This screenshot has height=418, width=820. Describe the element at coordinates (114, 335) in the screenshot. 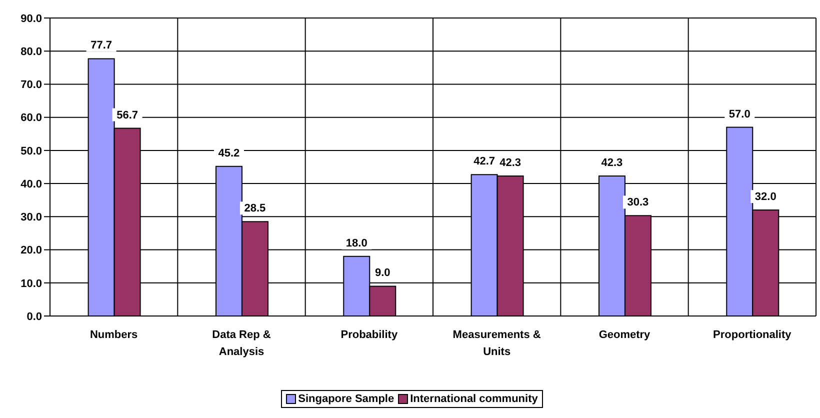

I see `x-tick-label: Numbers` at that location.